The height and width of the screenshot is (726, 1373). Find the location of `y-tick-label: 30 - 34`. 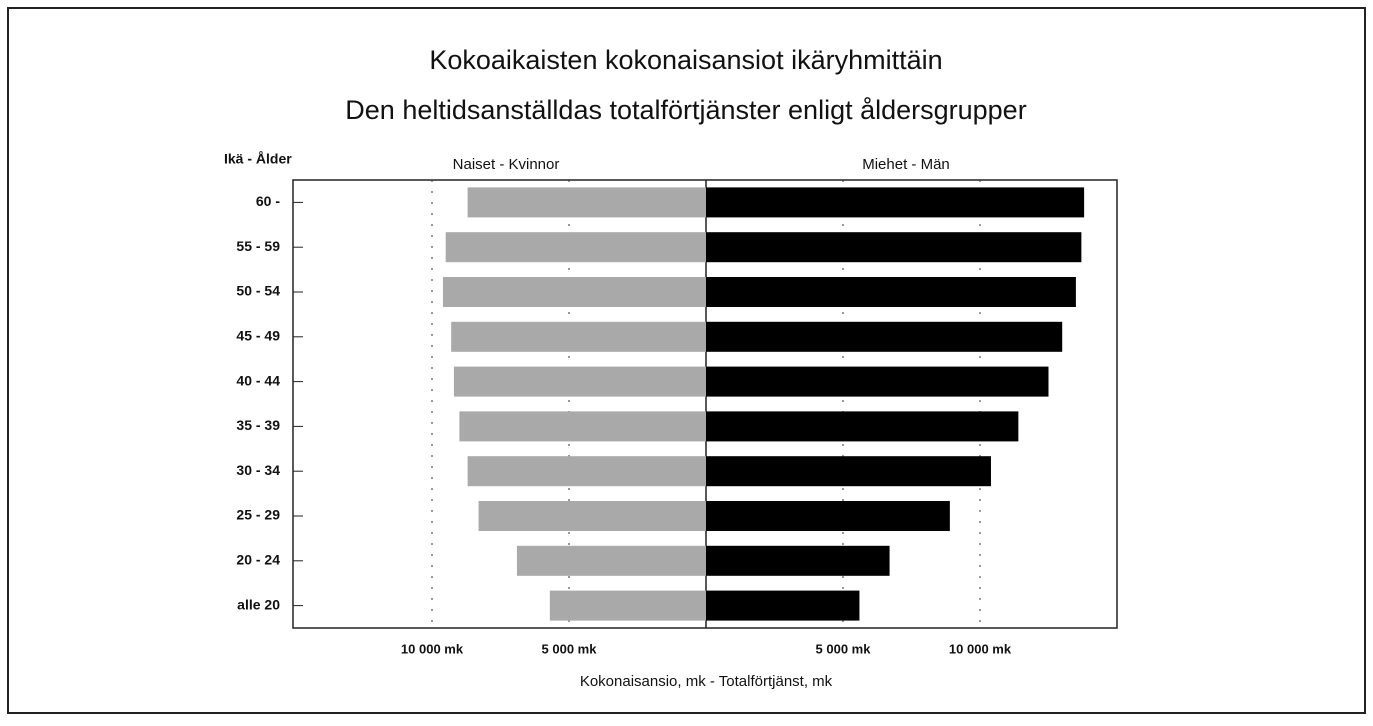

y-tick-label: 30 - 34 is located at coordinates (258, 470).